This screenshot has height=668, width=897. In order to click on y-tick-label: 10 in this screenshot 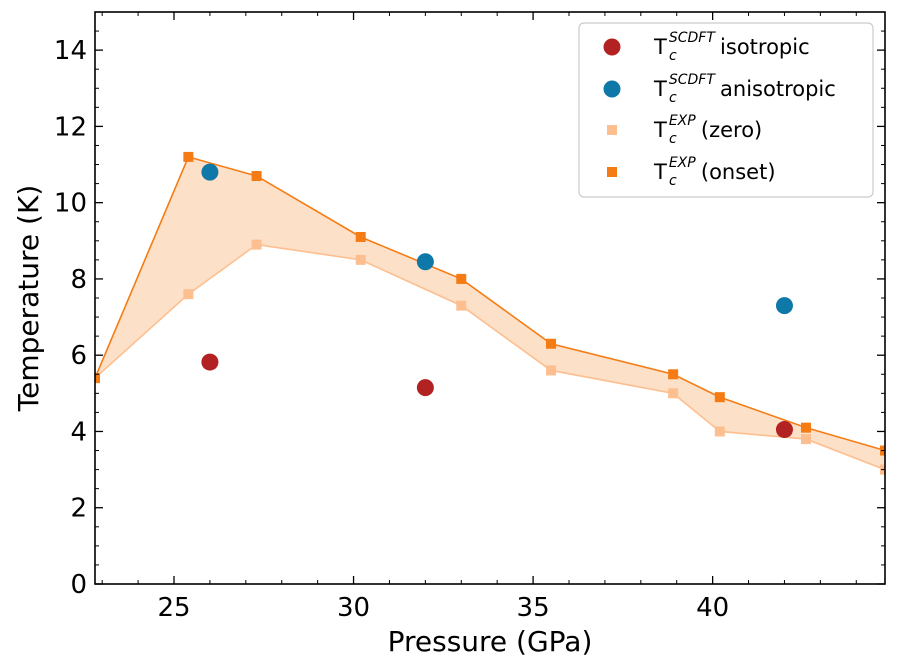, I will do `click(70, 204)`.